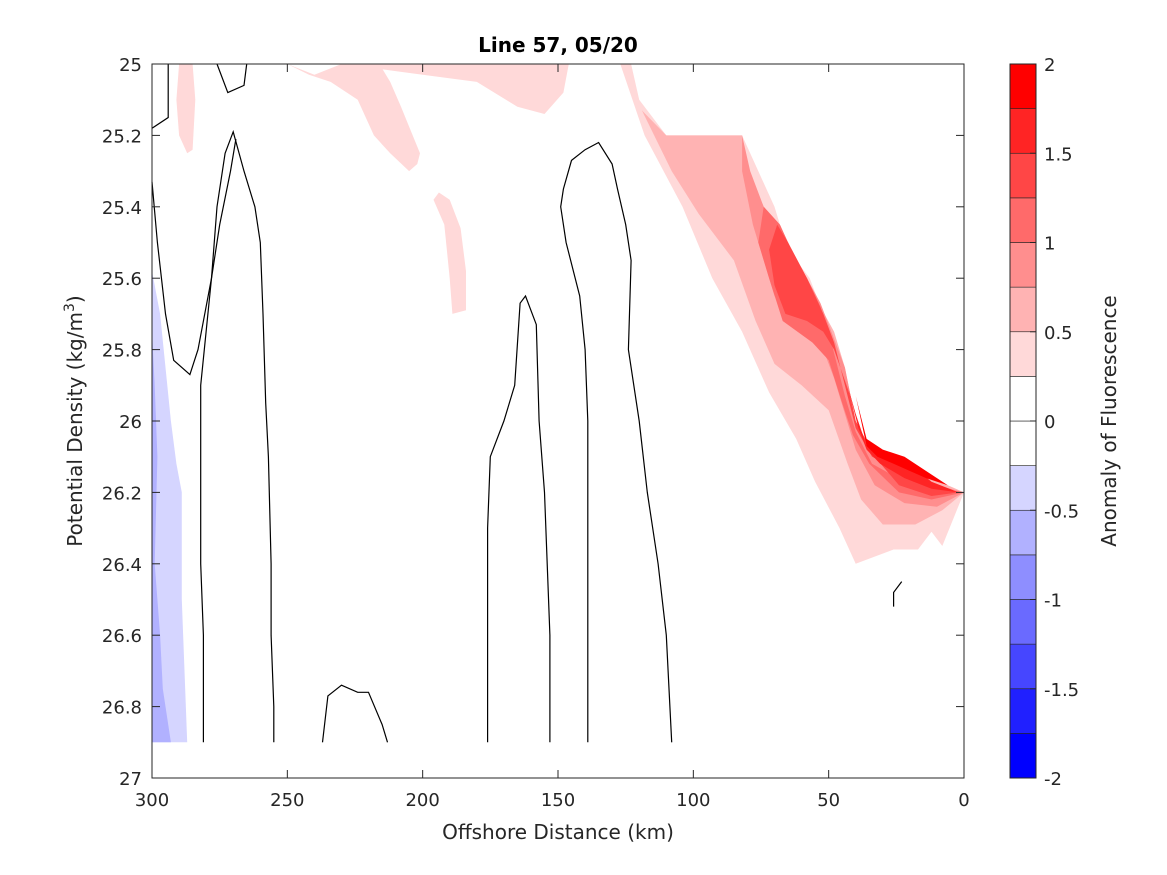 The image size is (1167, 875). Describe the element at coordinates (130, 779) in the screenshot. I see `y-tick-label: 27` at that location.